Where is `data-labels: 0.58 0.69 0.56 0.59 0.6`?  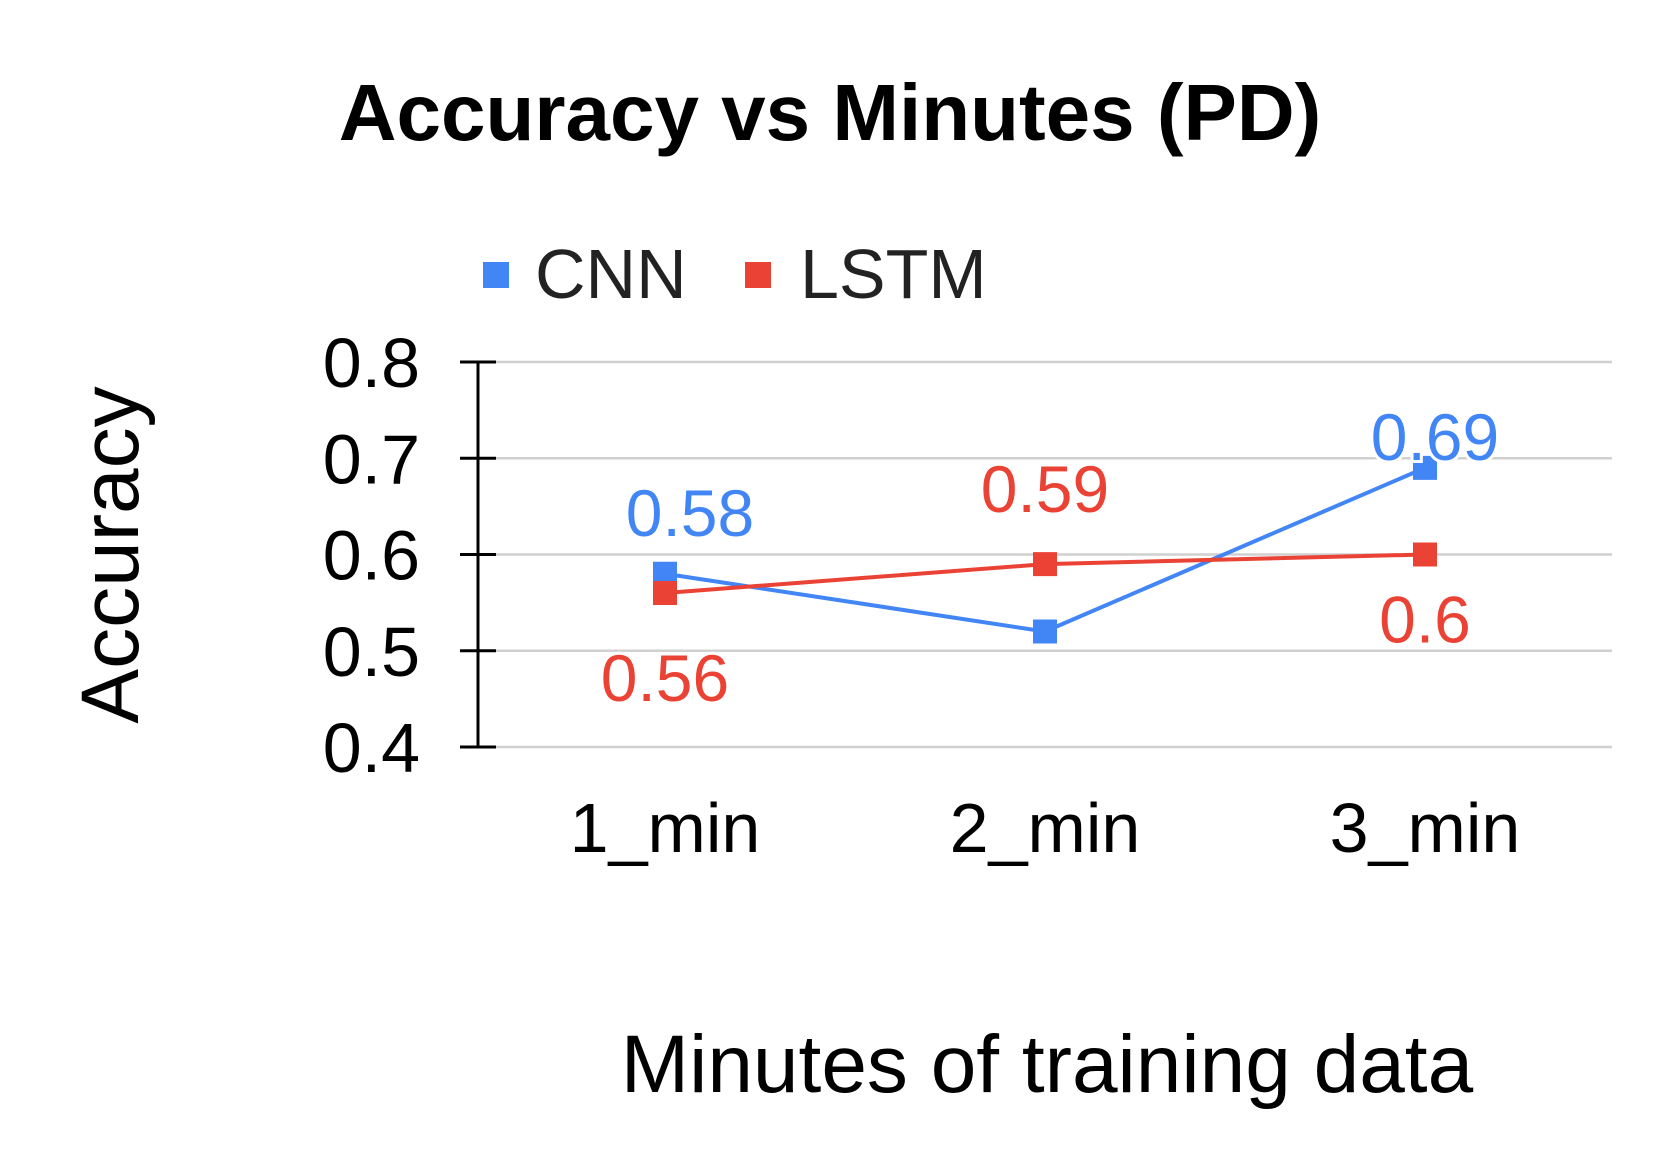 data-labels: 0.58 0.69 0.56 0.59 0.6 is located at coordinates (1050, 557).